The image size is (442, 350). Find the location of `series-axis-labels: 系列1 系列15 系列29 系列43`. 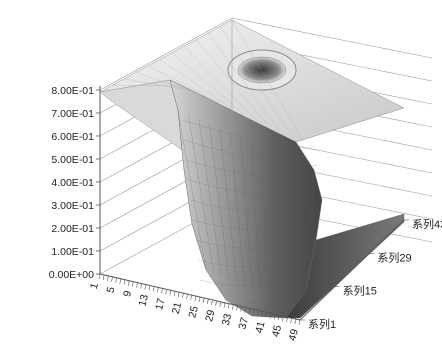

series-axis-labels: 系列1 系列15 系列29 系列43 is located at coordinates (375, 274).